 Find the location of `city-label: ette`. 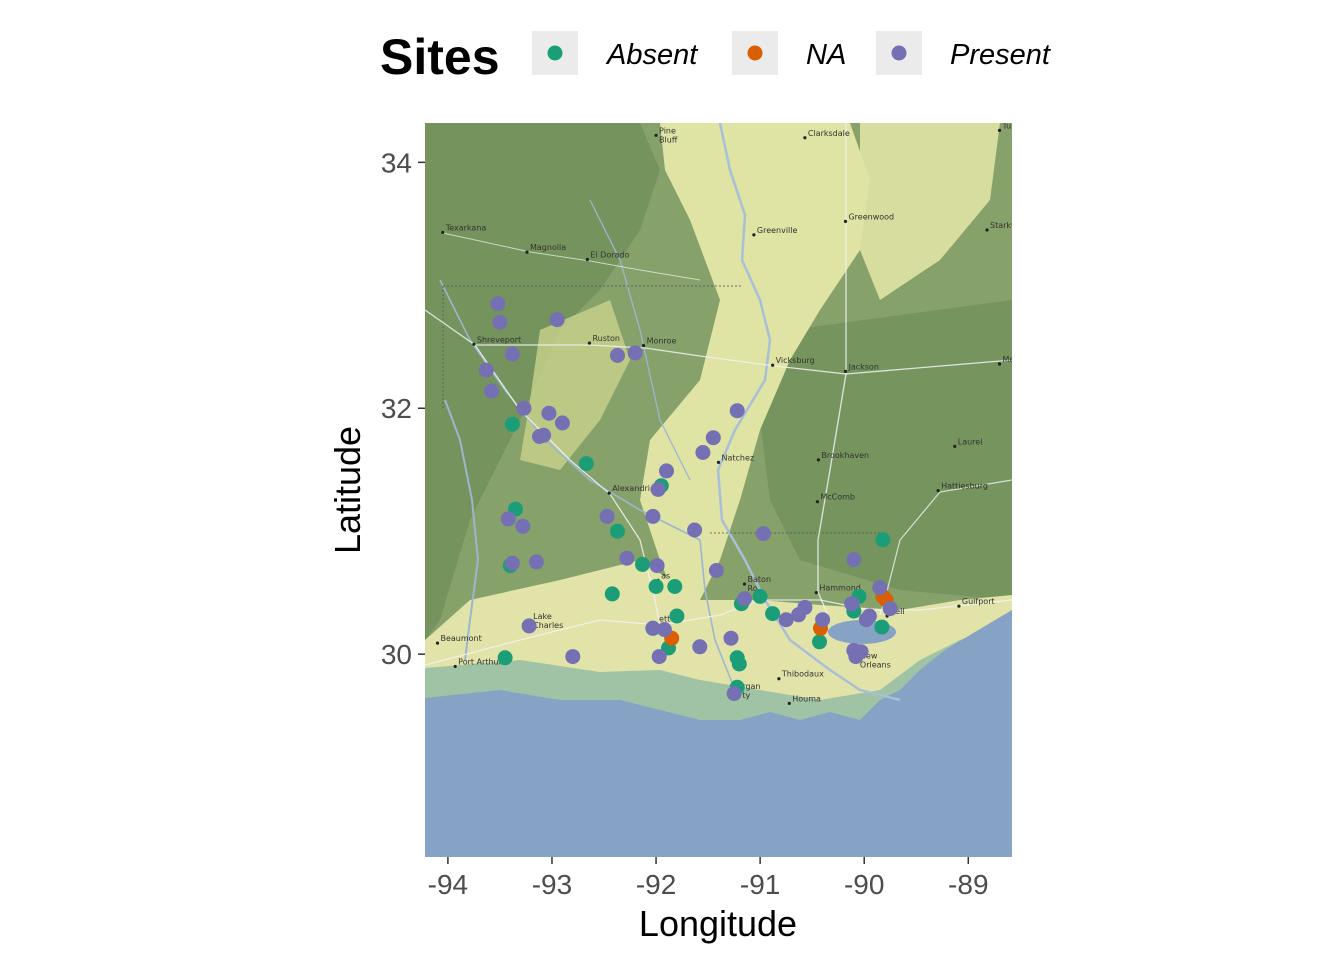

city-label: ette is located at coordinates (667, 618).